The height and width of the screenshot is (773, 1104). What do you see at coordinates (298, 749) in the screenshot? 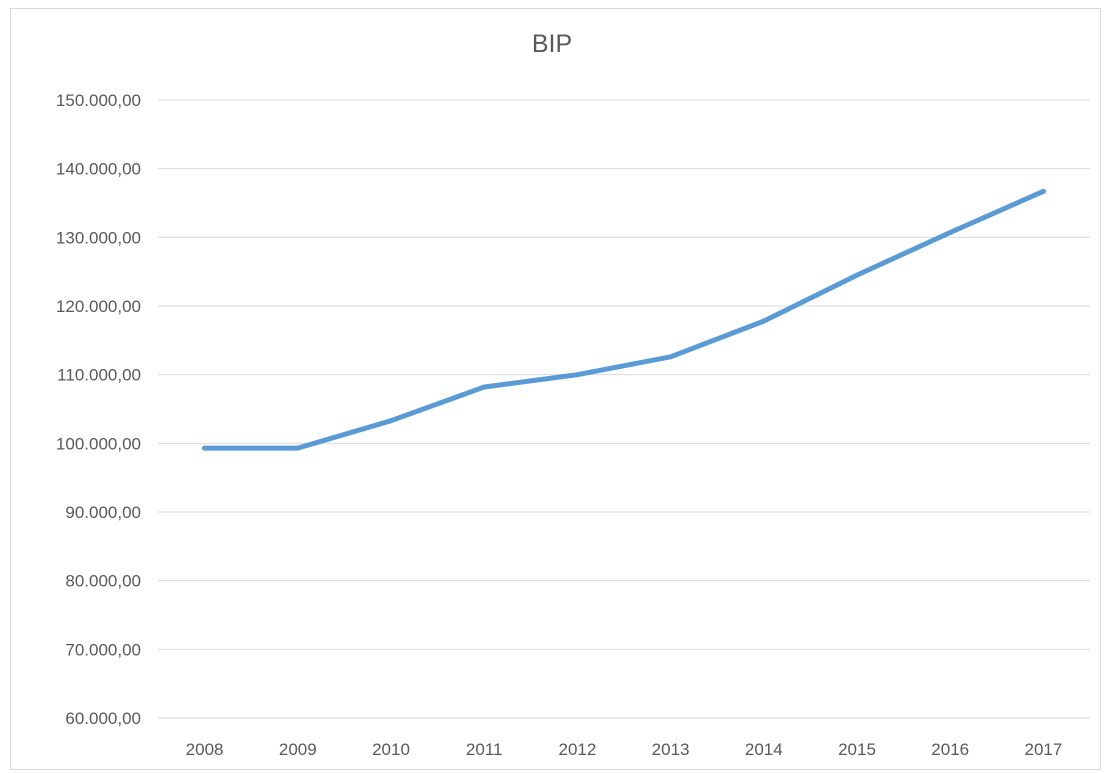
I see `x-tick-label: 2009` at bounding box center [298, 749].